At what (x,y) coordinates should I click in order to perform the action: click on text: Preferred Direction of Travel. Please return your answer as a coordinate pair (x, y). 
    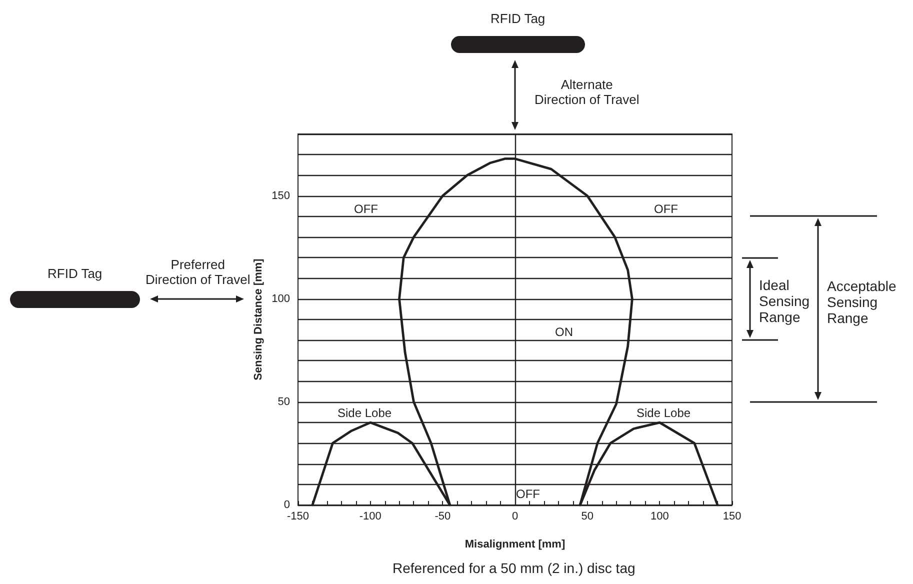
    Looking at the image, I should click on (198, 272).